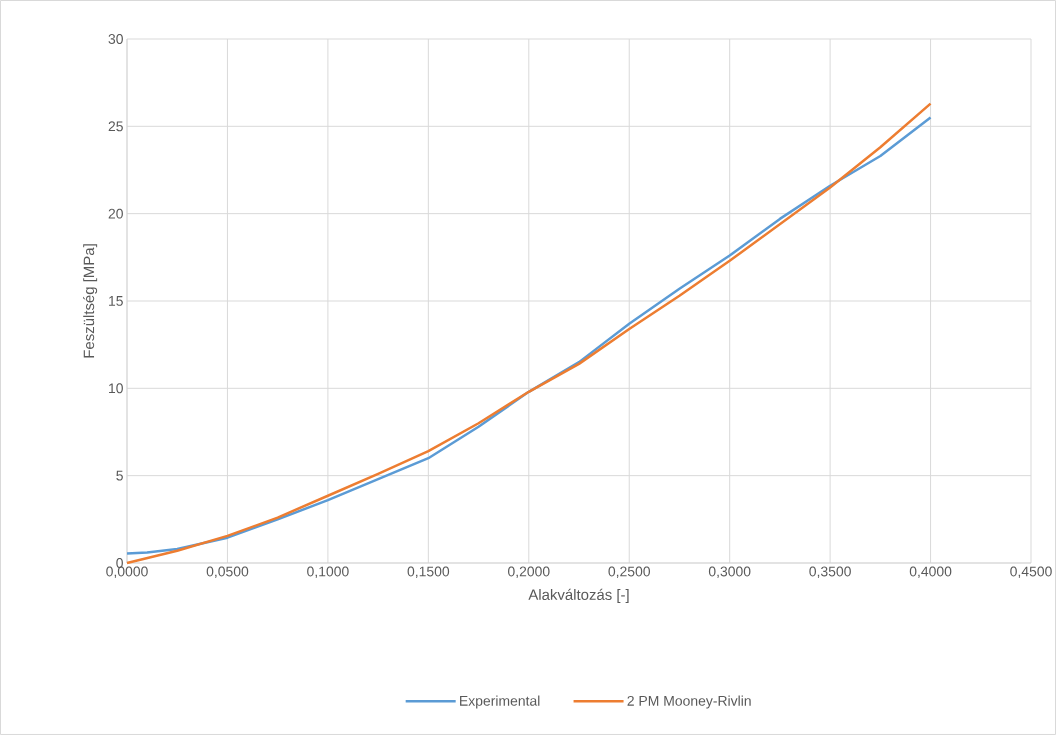 This screenshot has width=1056, height=735. What do you see at coordinates (119, 563) in the screenshot?
I see `y-tick-label: 0` at bounding box center [119, 563].